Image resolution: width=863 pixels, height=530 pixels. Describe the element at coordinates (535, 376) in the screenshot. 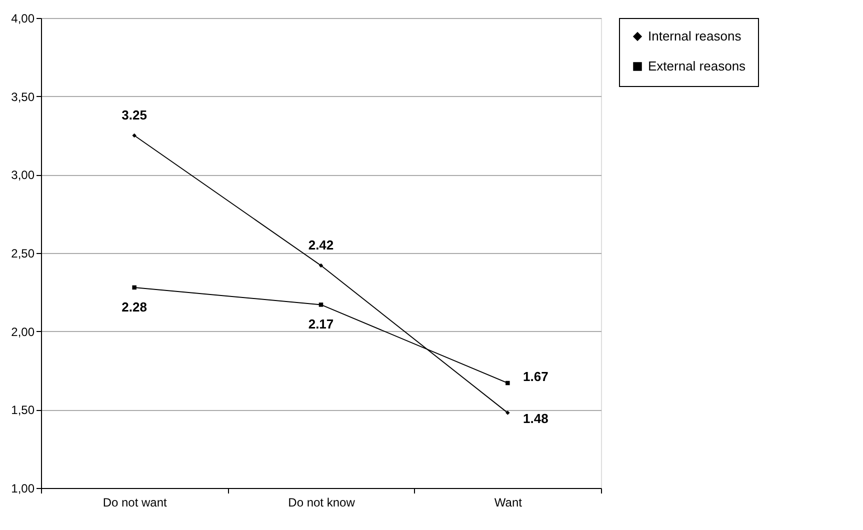

I see `data-label: 1.67` at that location.